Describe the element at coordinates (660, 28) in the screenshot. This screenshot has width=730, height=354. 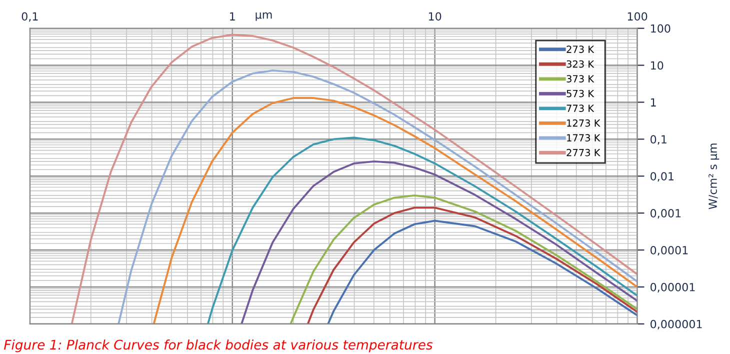
I see `y-tick-label: 100` at that location.